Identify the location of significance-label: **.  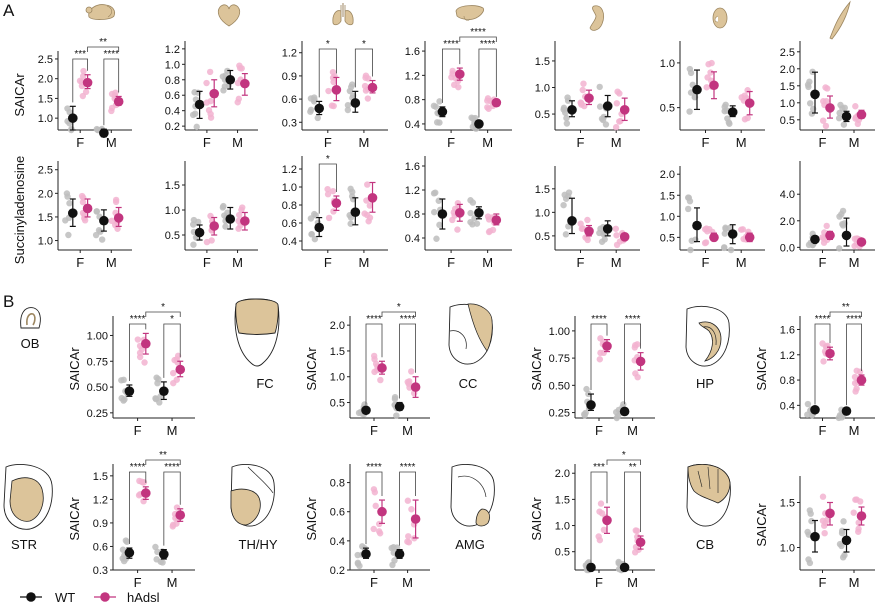
(103, 42).